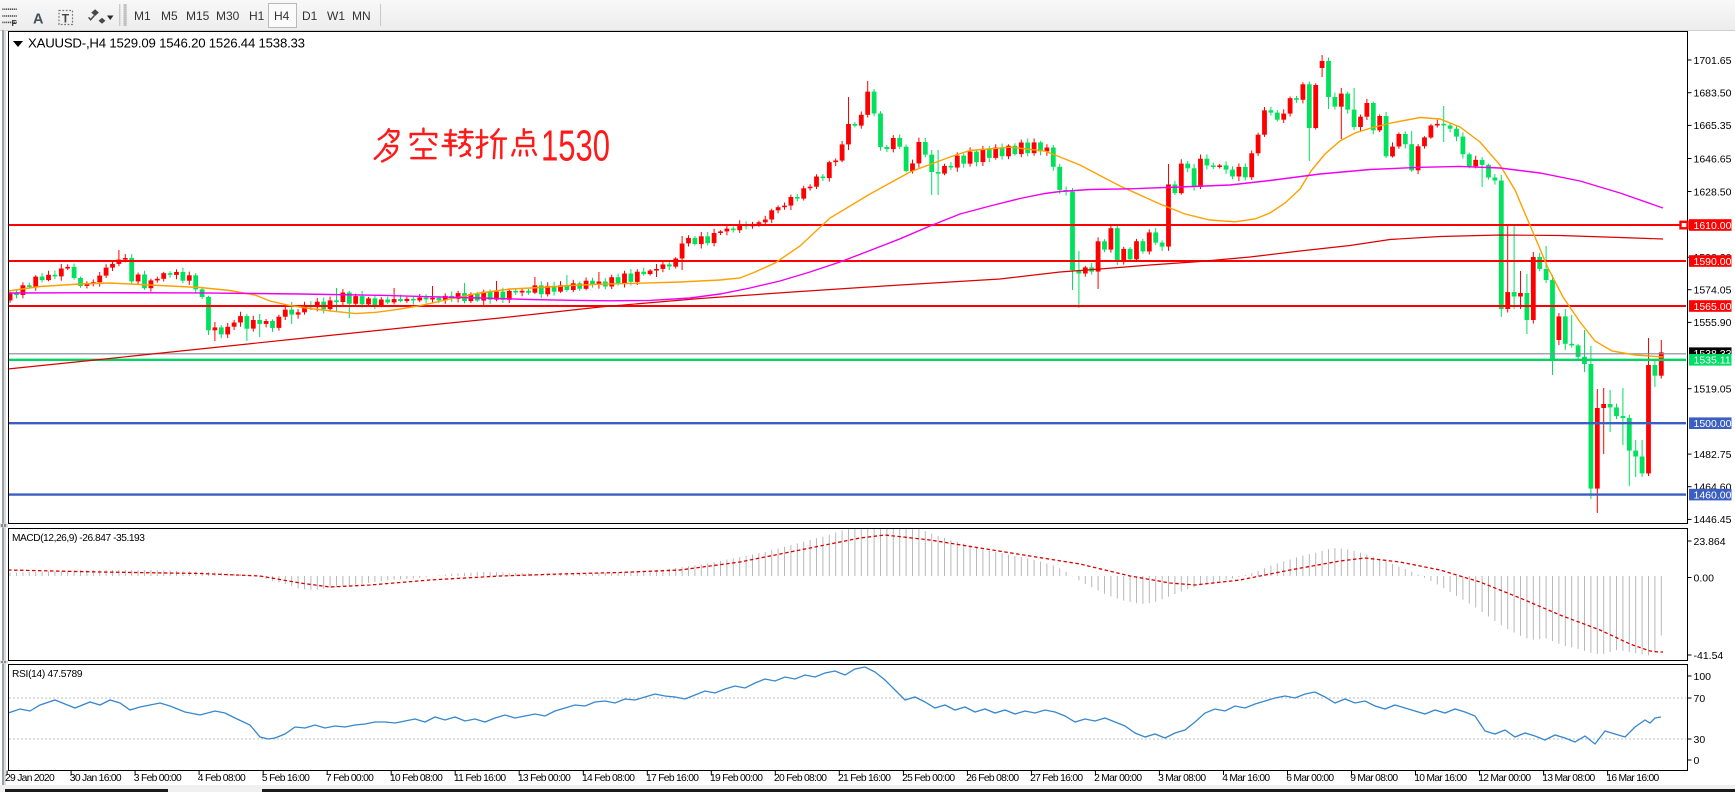  What do you see at coordinates (1713, 455) in the screenshot?
I see `svg-text: 1482.75` at bounding box center [1713, 455].